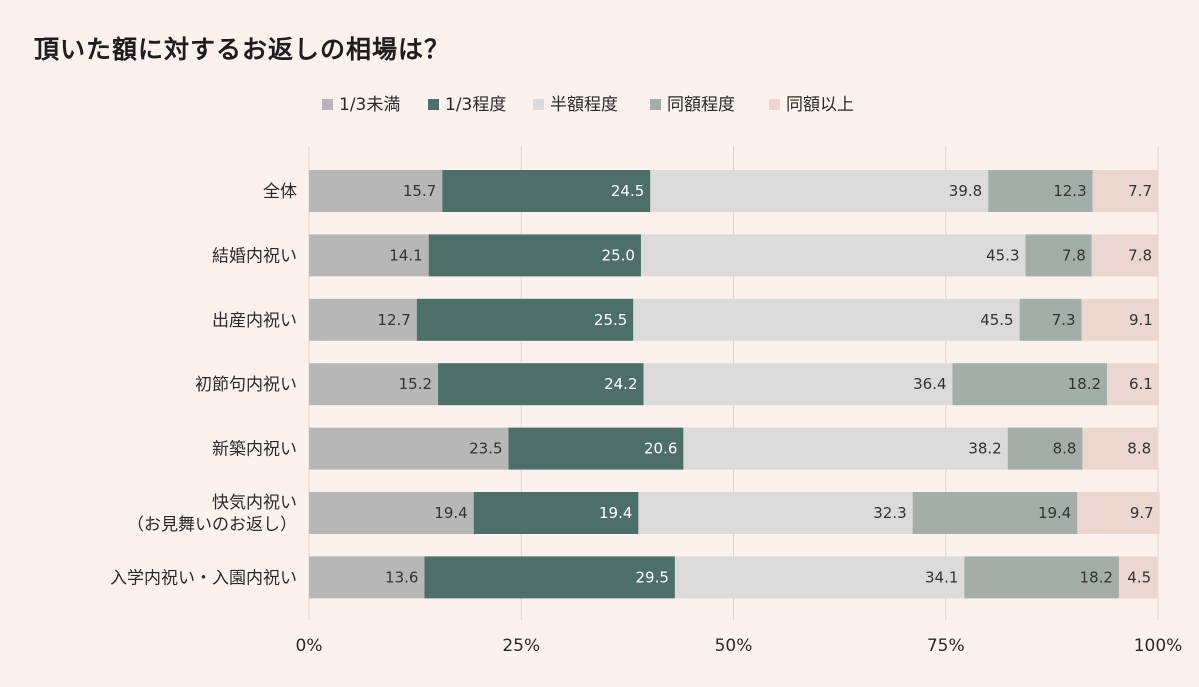 The height and width of the screenshot is (687, 1199). What do you see at coordinates (996, 320) in the screenshot?
I see `data-label: 45.5` at bounding box center [996, 320].